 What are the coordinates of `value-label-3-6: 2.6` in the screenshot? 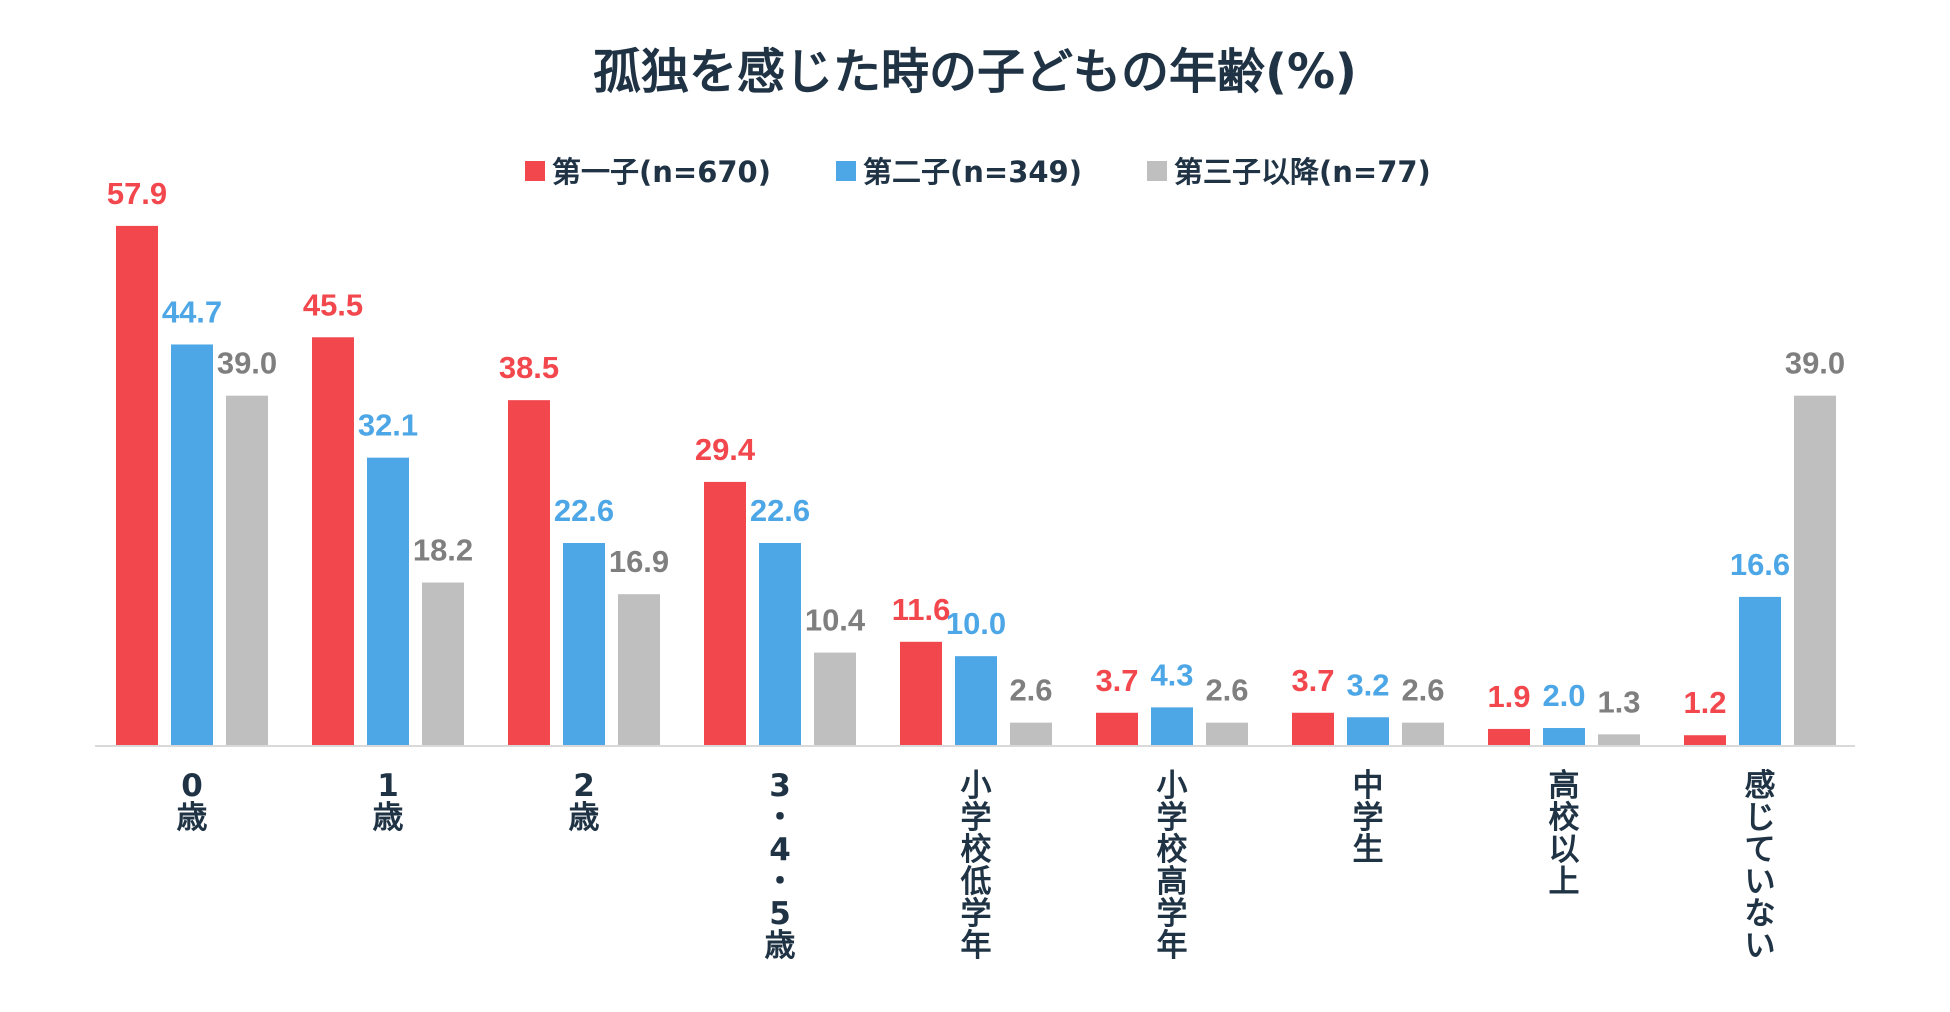 It's located at (1226, 690).